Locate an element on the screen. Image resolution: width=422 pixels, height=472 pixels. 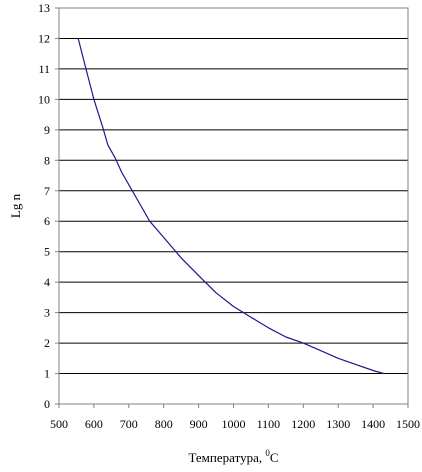
x-tick-label-1400: 1400 is located at coordinates (373, 424).